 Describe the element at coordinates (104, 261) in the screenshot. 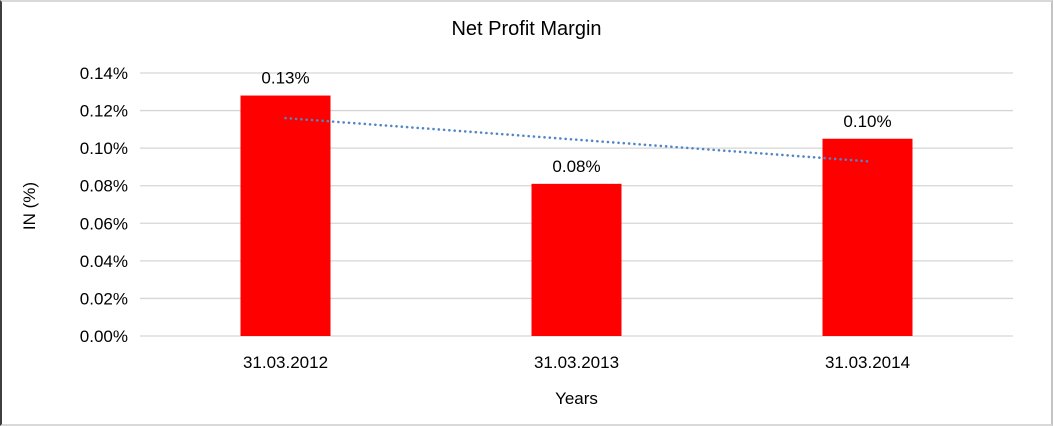

I see `y-tick-label: 0.04%` at that location.